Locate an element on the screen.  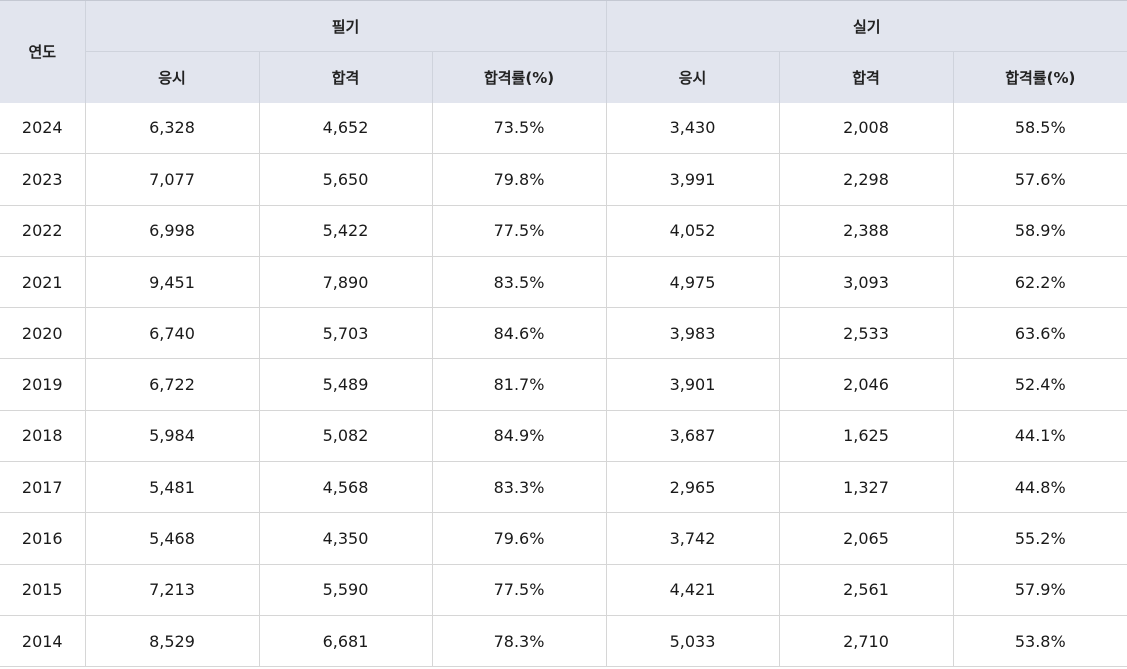
year-cell: 2018 is located at coordinates (42, 435).